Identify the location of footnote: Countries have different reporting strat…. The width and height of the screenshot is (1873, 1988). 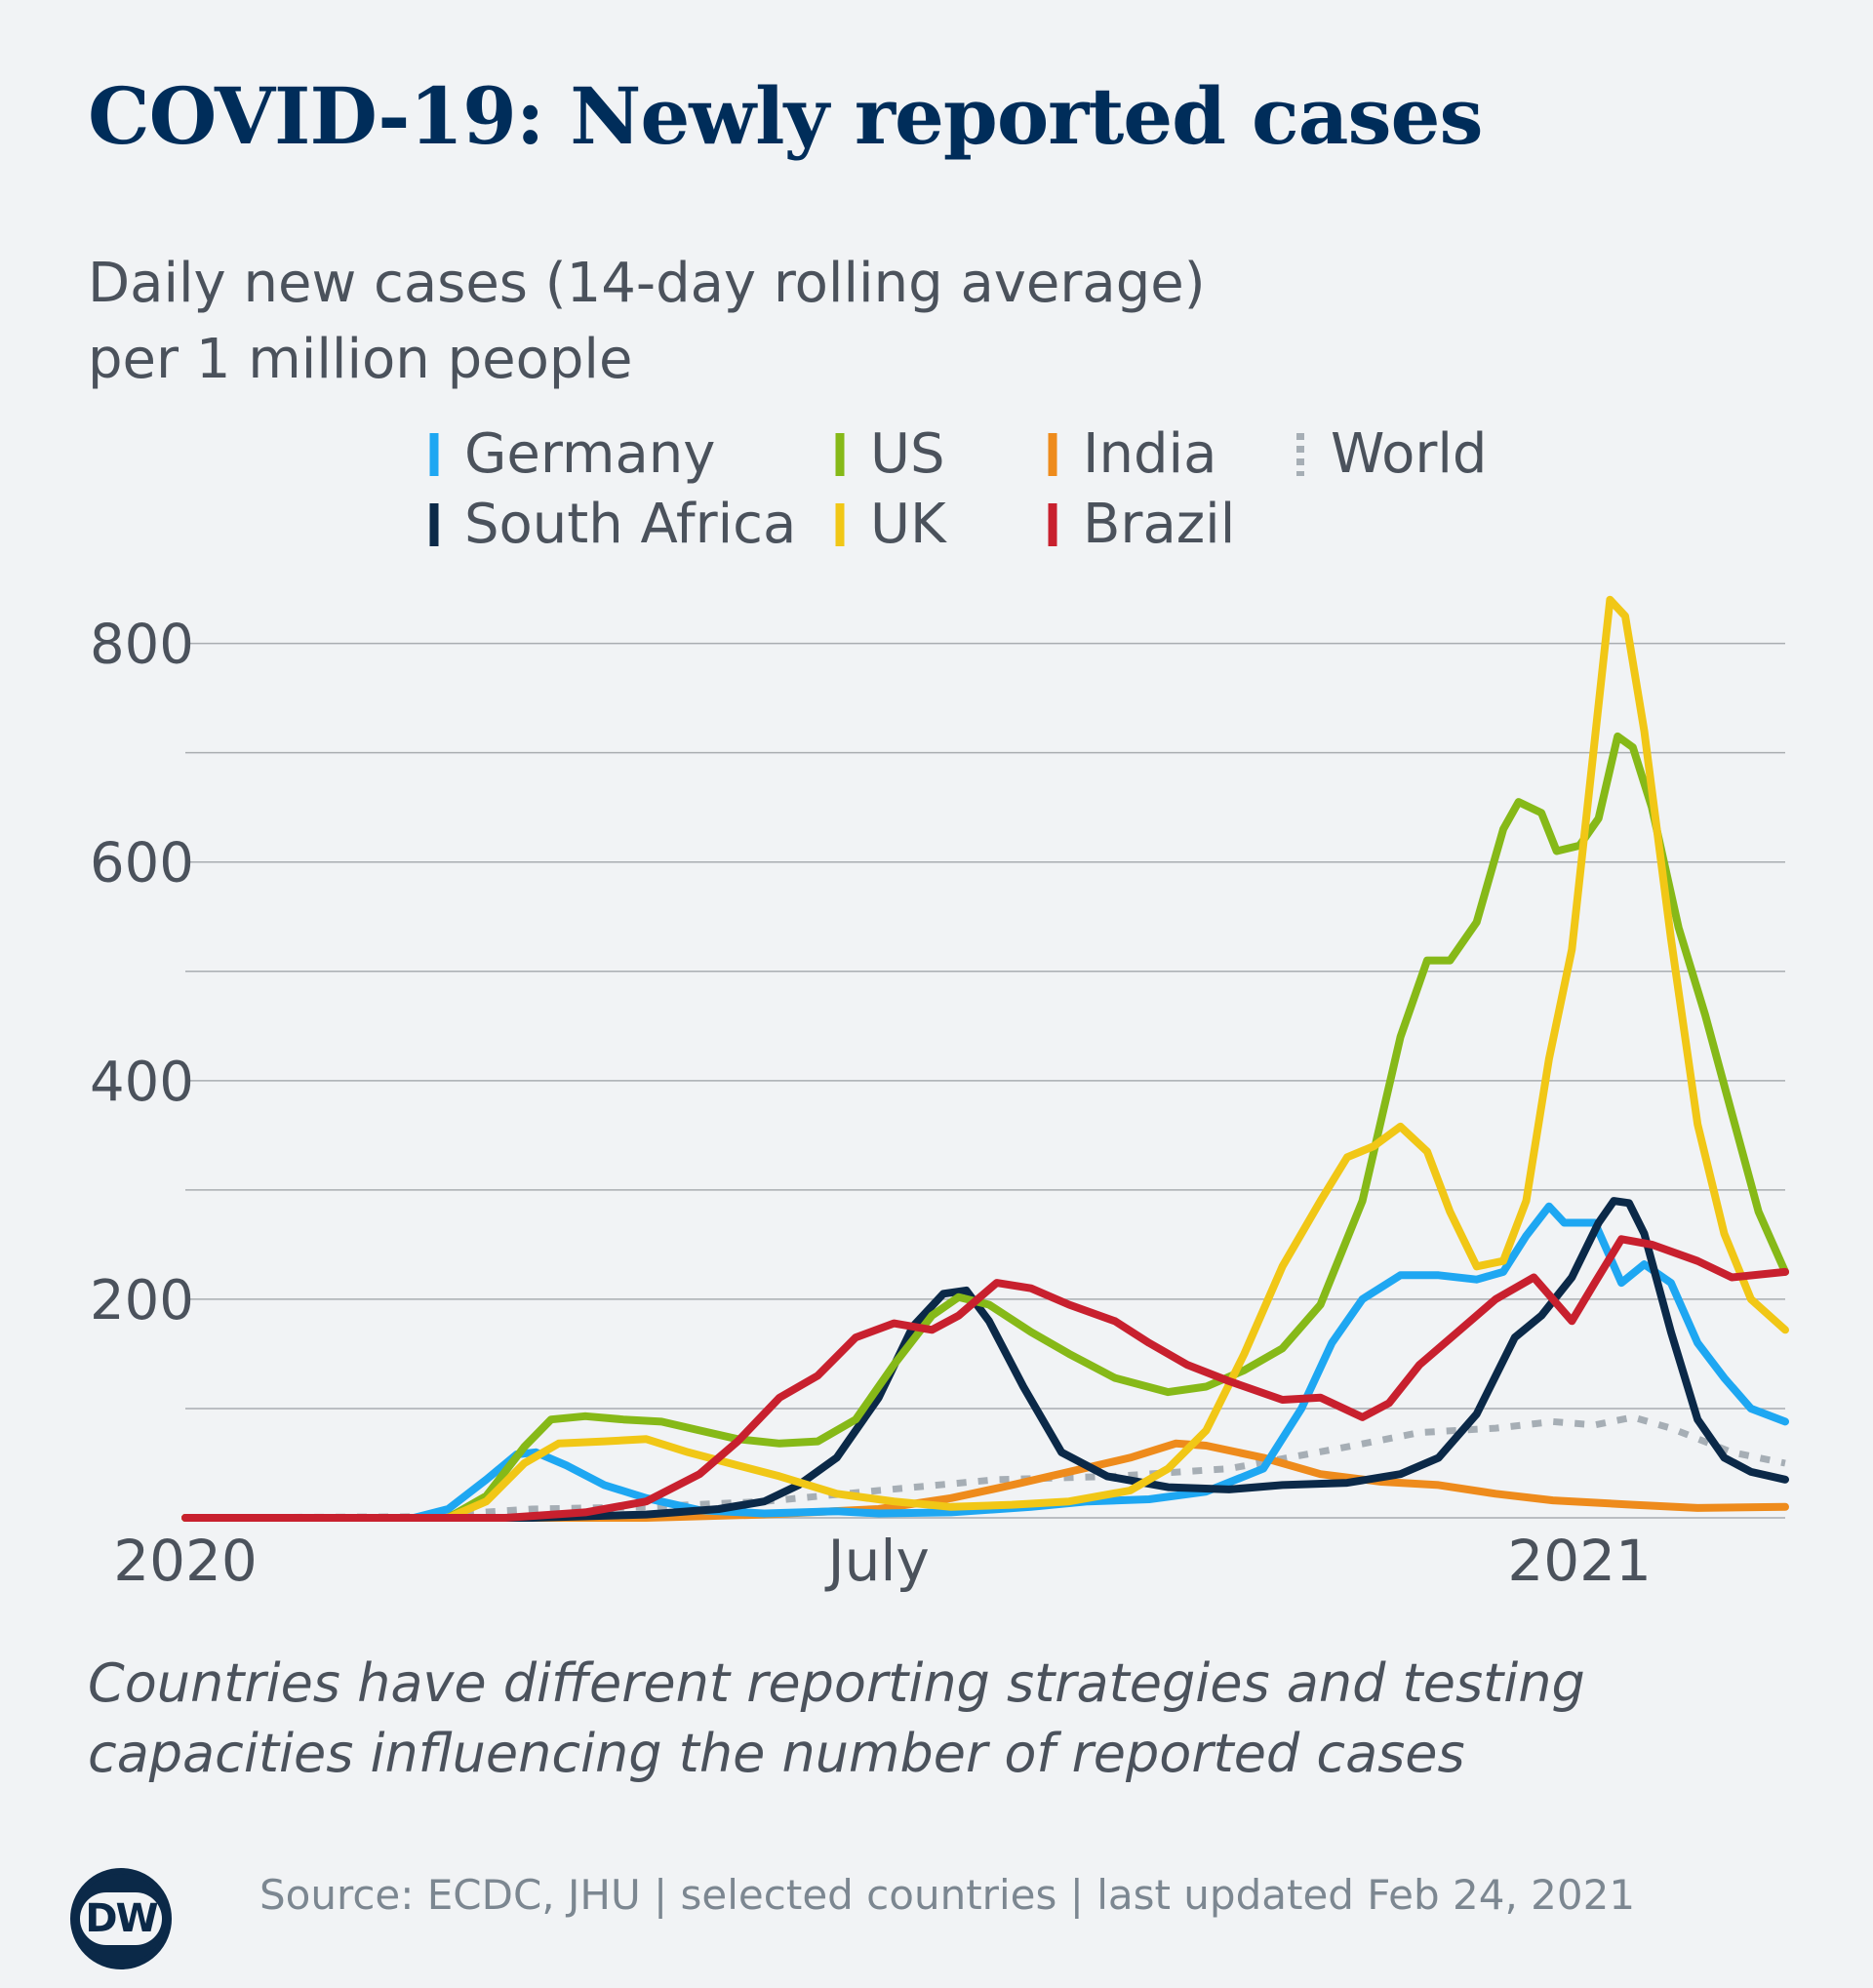
(836, 1719).